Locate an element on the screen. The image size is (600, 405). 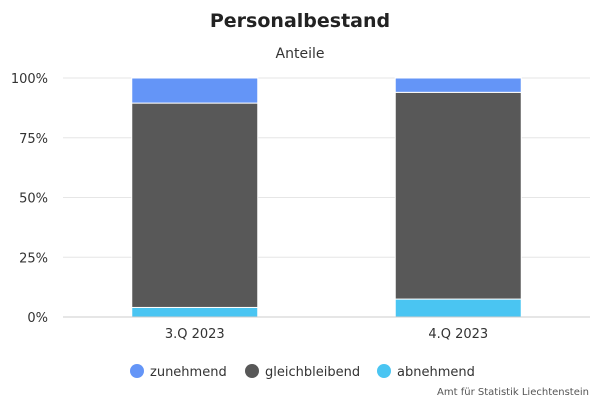
x-tick-label: 3.Q 2023 is located at coordinates (195, 334).